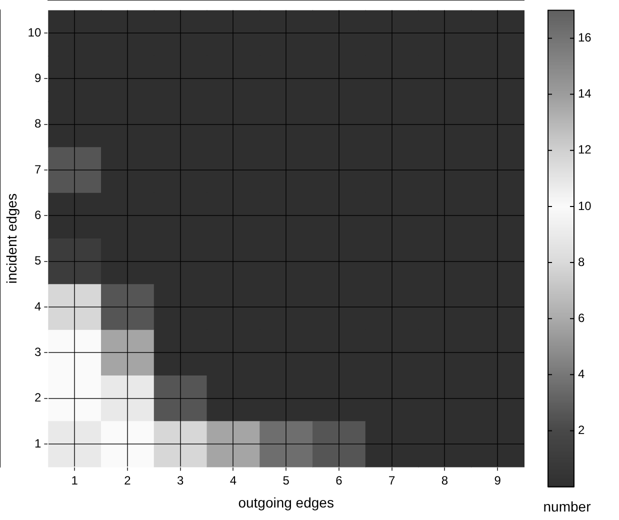 The height and width of the screenshot is (520, 619). I want to click on color-bar-label: 2, so click(581, 430).